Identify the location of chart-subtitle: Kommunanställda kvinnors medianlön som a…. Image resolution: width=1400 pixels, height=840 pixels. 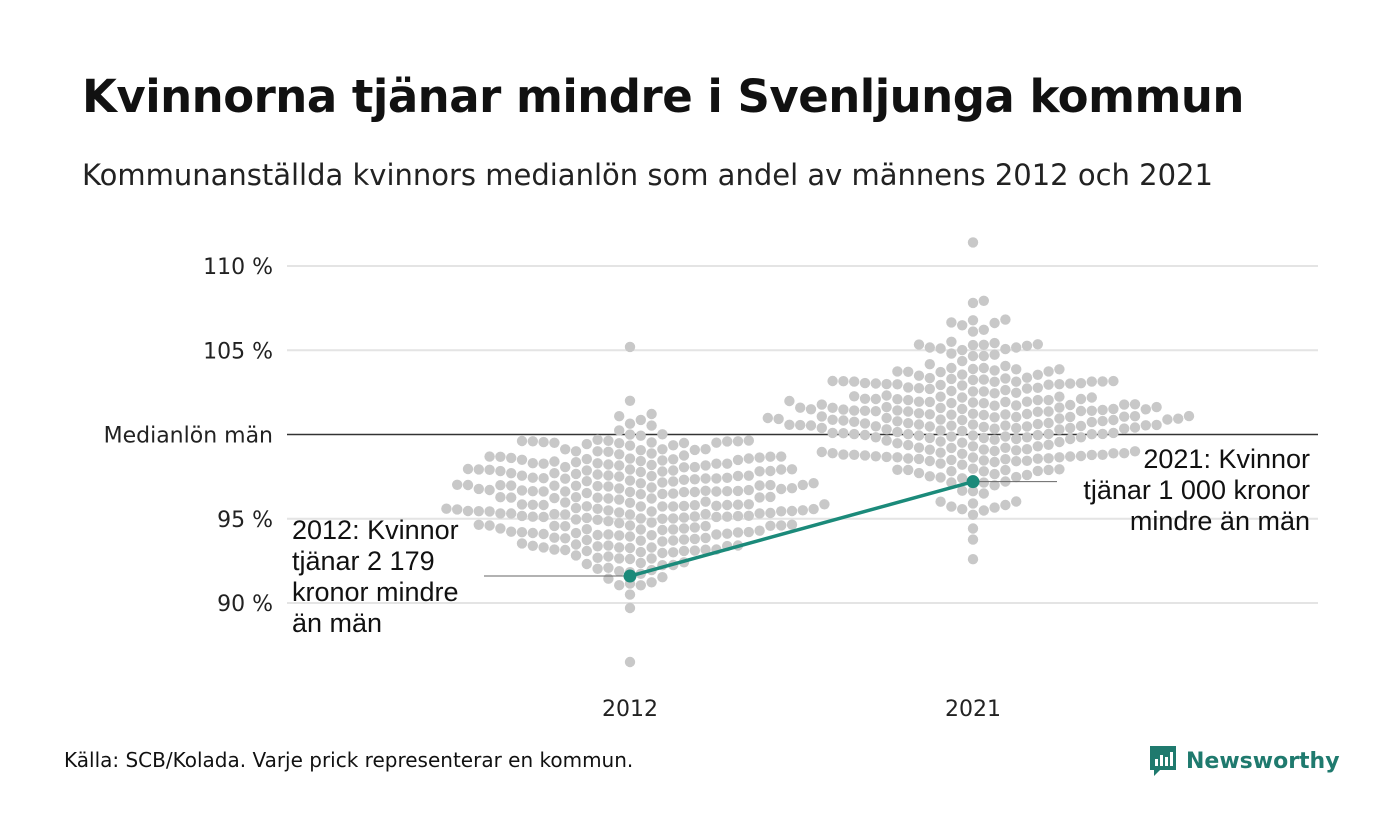
(647, 175).